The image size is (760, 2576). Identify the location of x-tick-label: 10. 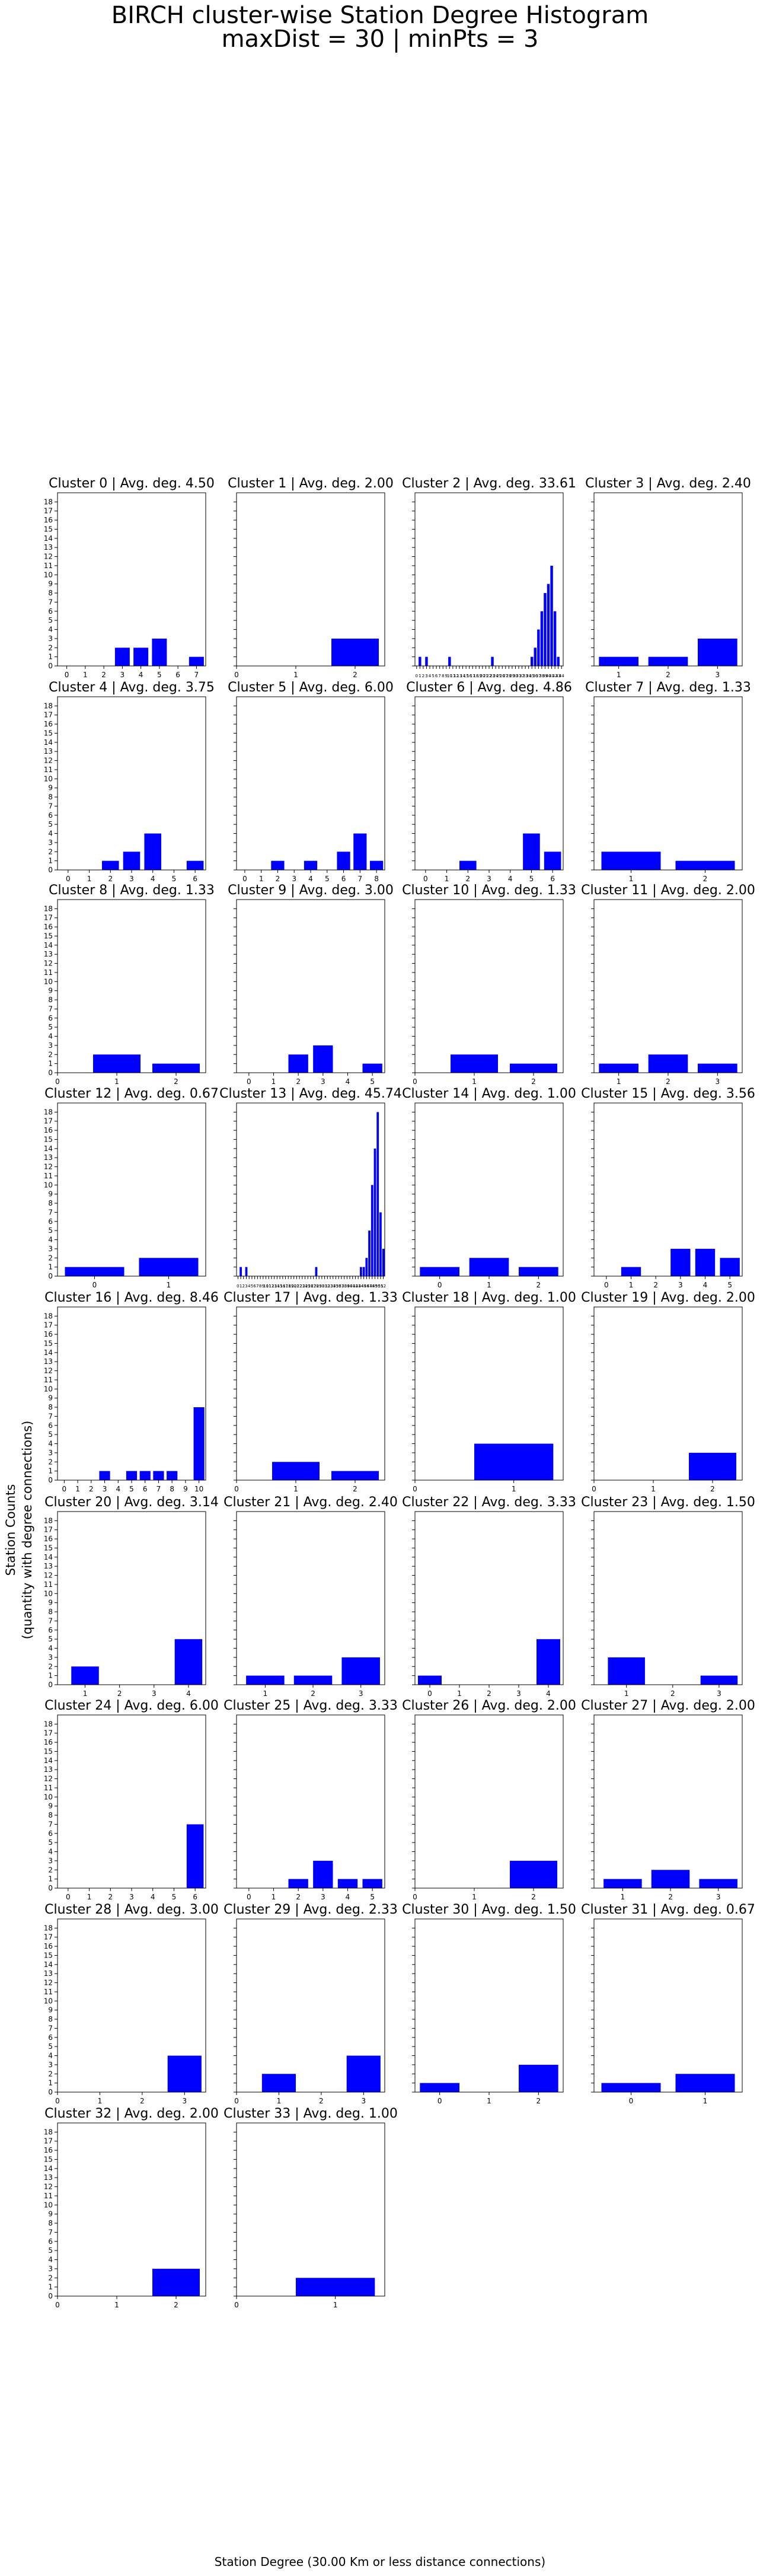
(199, 1489).